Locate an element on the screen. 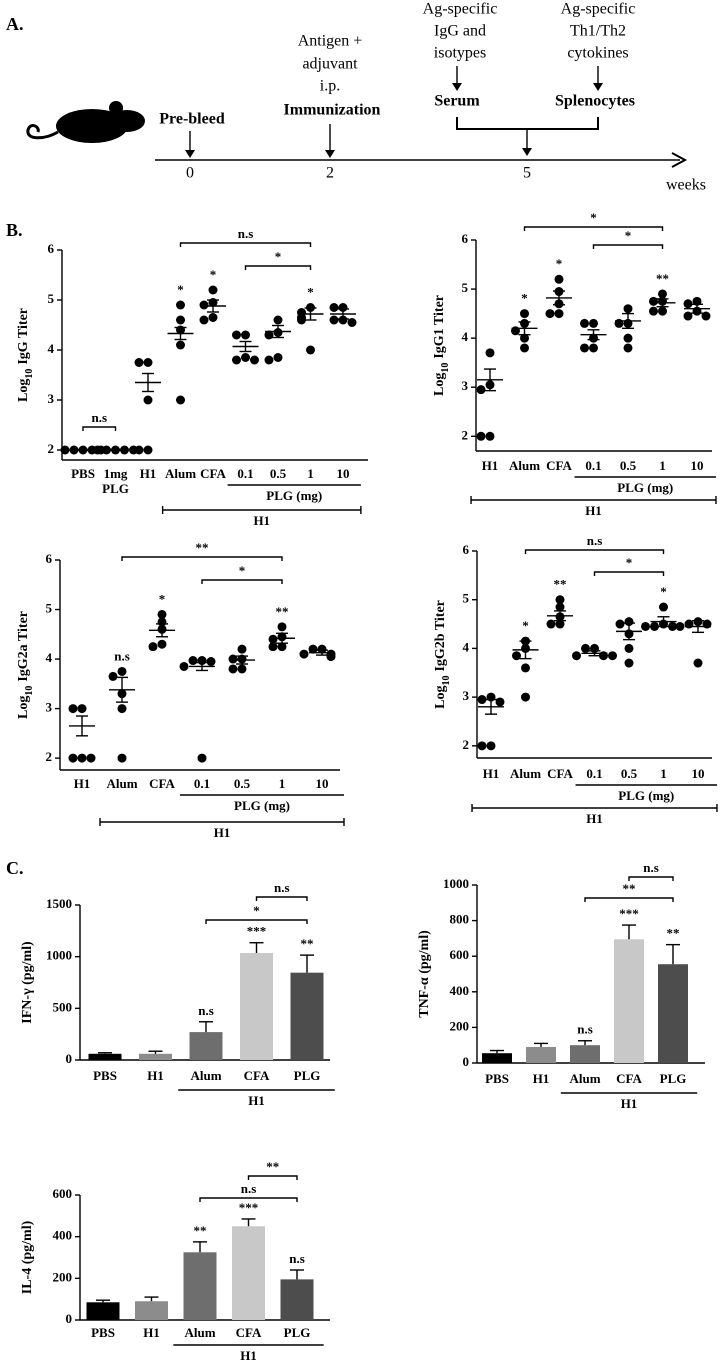 The width and height of the screenshot is (726, 1363). y-axis-label-part: IgG1 Titer is located at coordinates (439, 327).